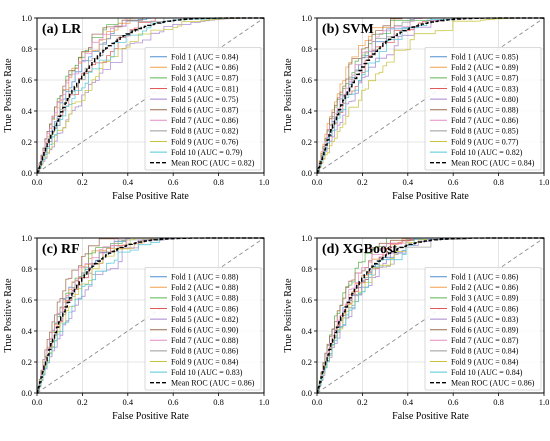  I want to click on legend-label: Fold 6 (AUC = 0.87), so click(205, 110).